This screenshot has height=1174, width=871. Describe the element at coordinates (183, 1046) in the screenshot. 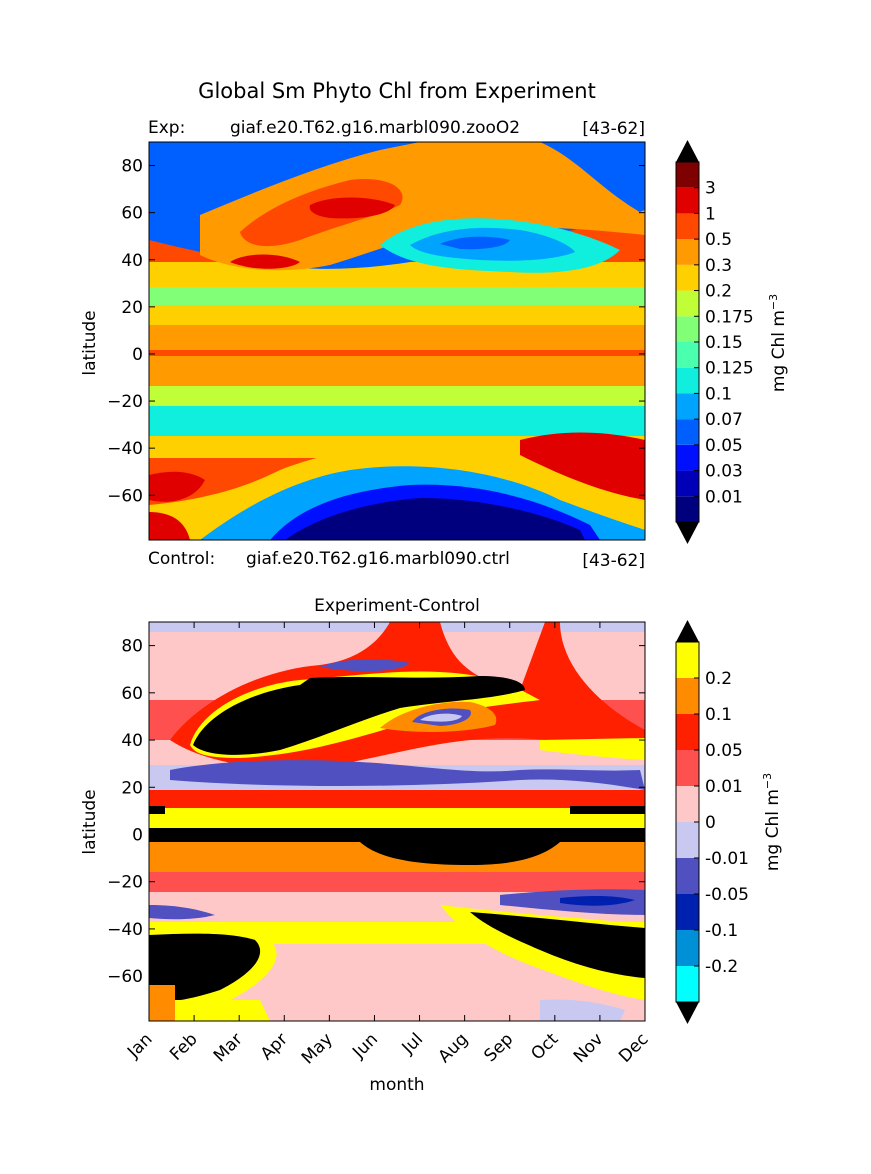

I see `bottom-xtick-label: Feb` at that location.